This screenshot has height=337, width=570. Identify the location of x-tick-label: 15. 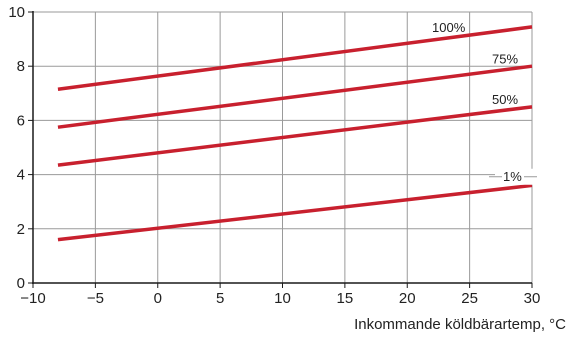
(345, 298).